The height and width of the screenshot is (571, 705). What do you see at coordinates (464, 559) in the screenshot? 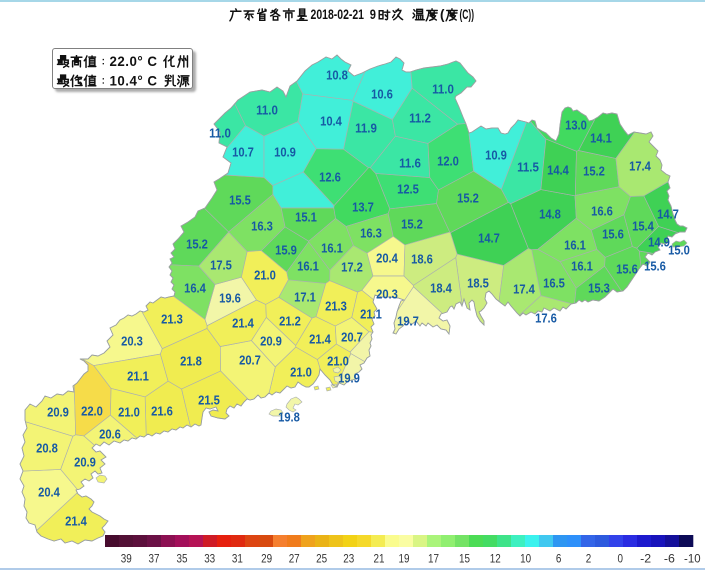
I see `svg-text: 15` at bounding box center [464, 559].